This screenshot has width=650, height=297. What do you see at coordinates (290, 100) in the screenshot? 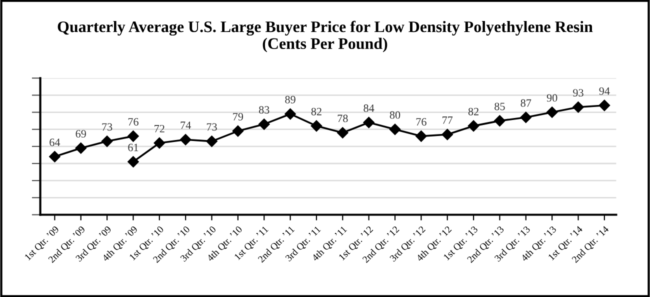
I see `data-label: 89` at bounding box center [290, 100].